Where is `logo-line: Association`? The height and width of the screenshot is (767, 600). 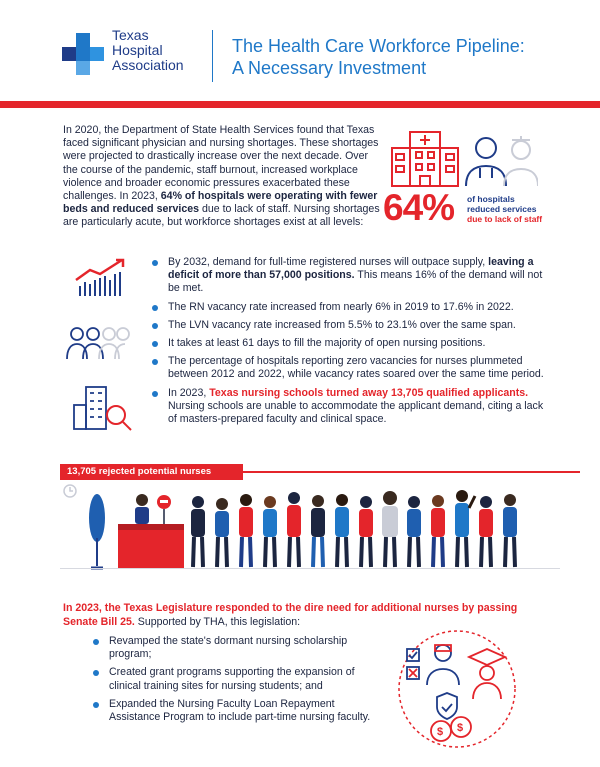
logo-line: Association is located at coordinates (148, 65).